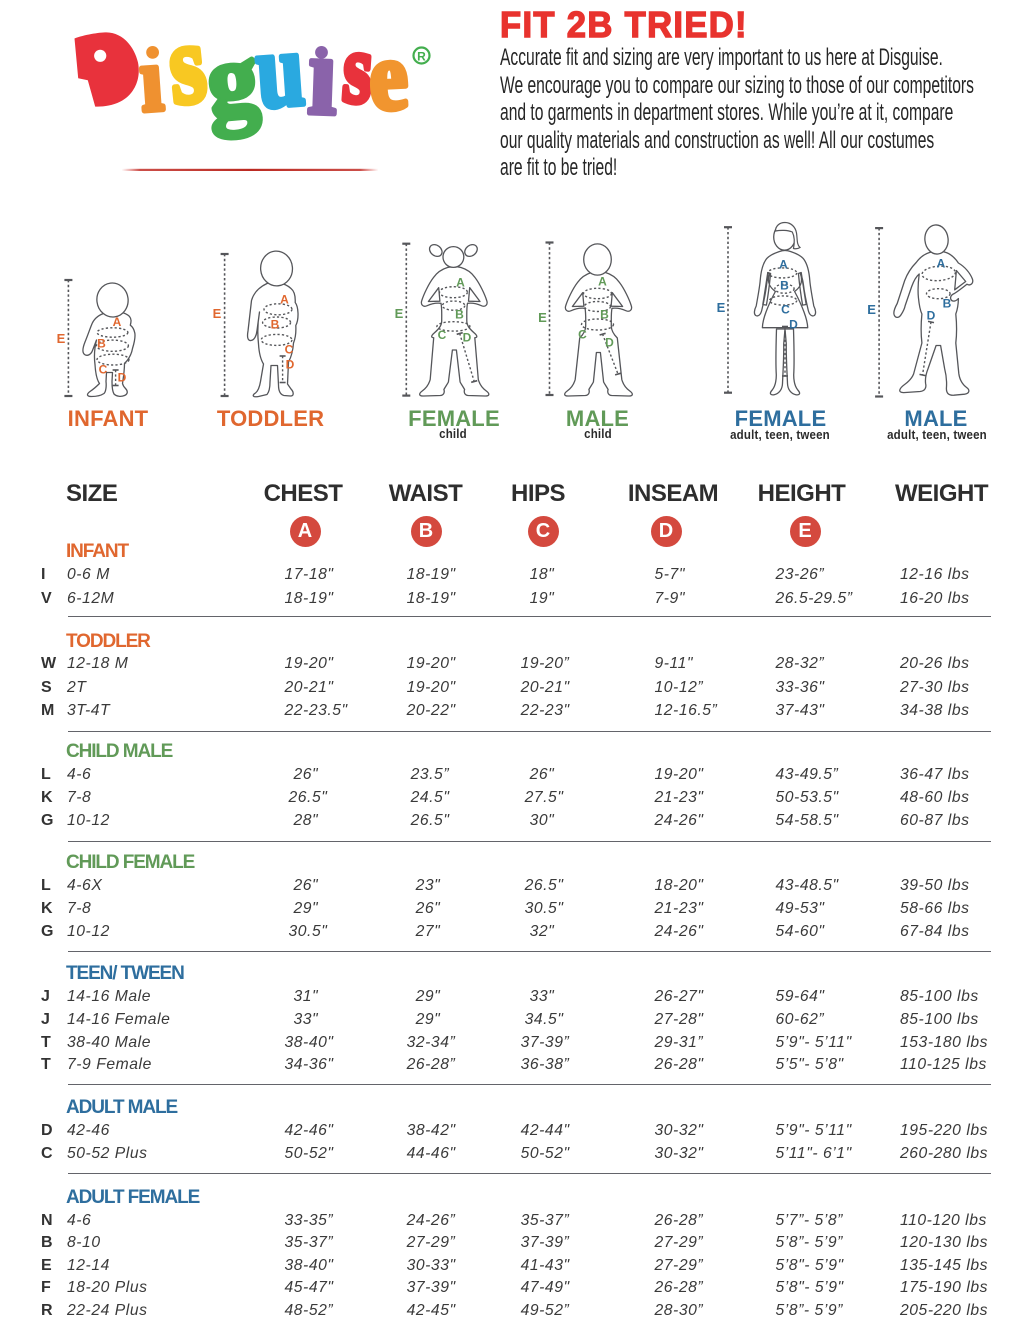 The width and height of the screenshot is (1024, 1326). What do you see at coordinates (232, 80) in the screenshot?
I see `svg-text: g` at bounding box center [232, 80].